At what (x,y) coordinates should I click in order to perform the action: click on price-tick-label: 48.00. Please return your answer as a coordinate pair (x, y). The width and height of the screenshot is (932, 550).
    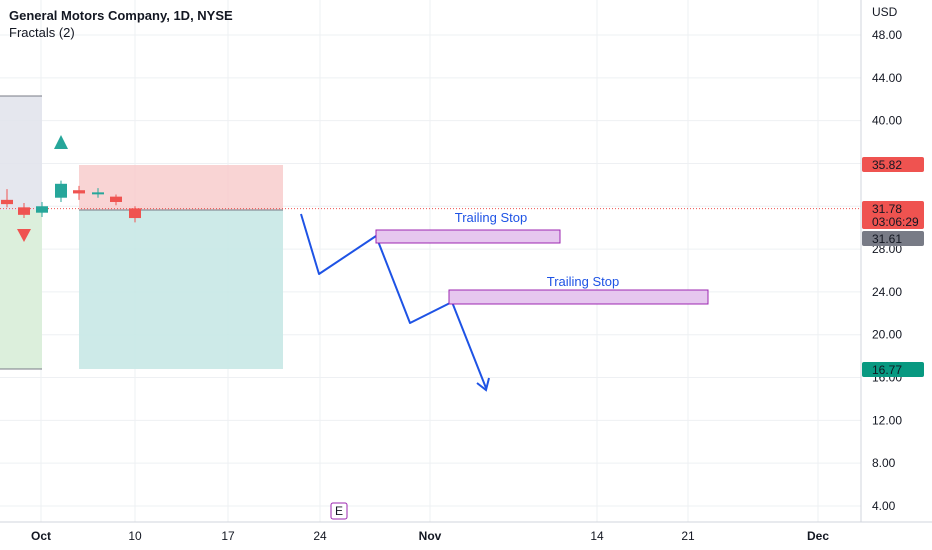
    Looking at the image, I should click on (887, 35).